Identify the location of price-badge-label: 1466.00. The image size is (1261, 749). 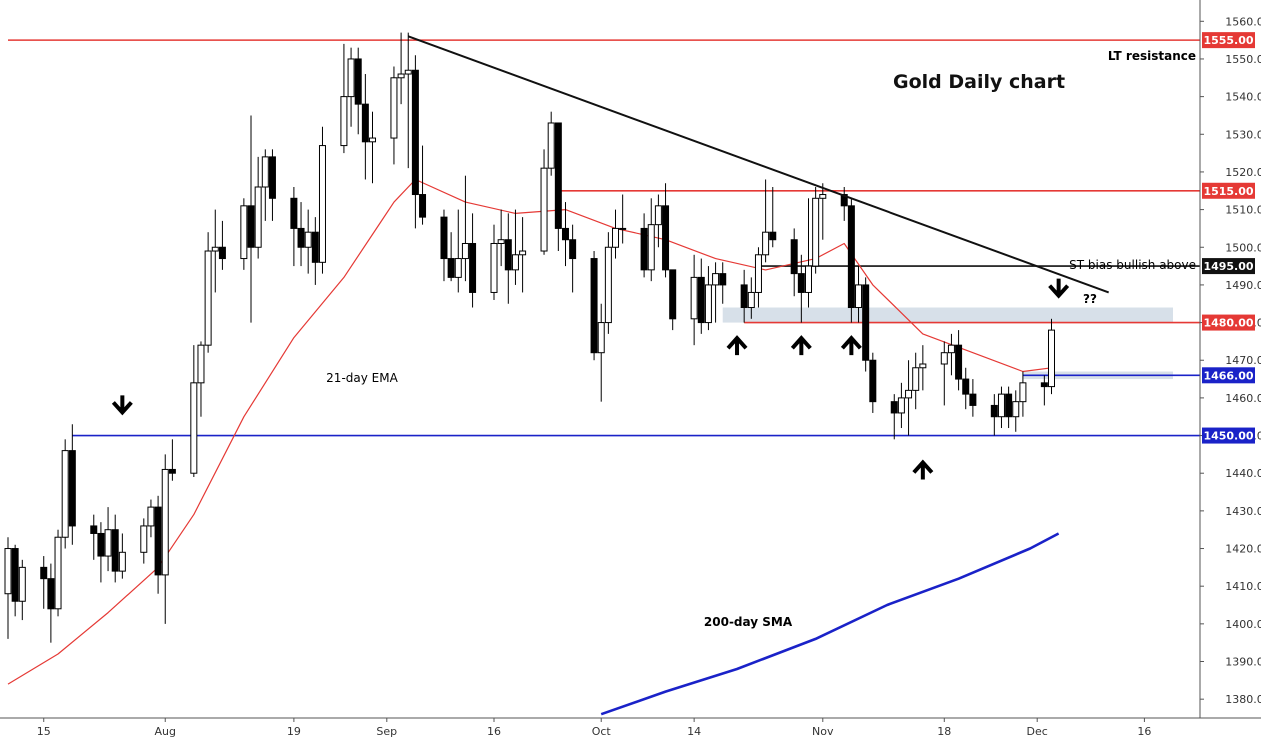
(1228, 375).